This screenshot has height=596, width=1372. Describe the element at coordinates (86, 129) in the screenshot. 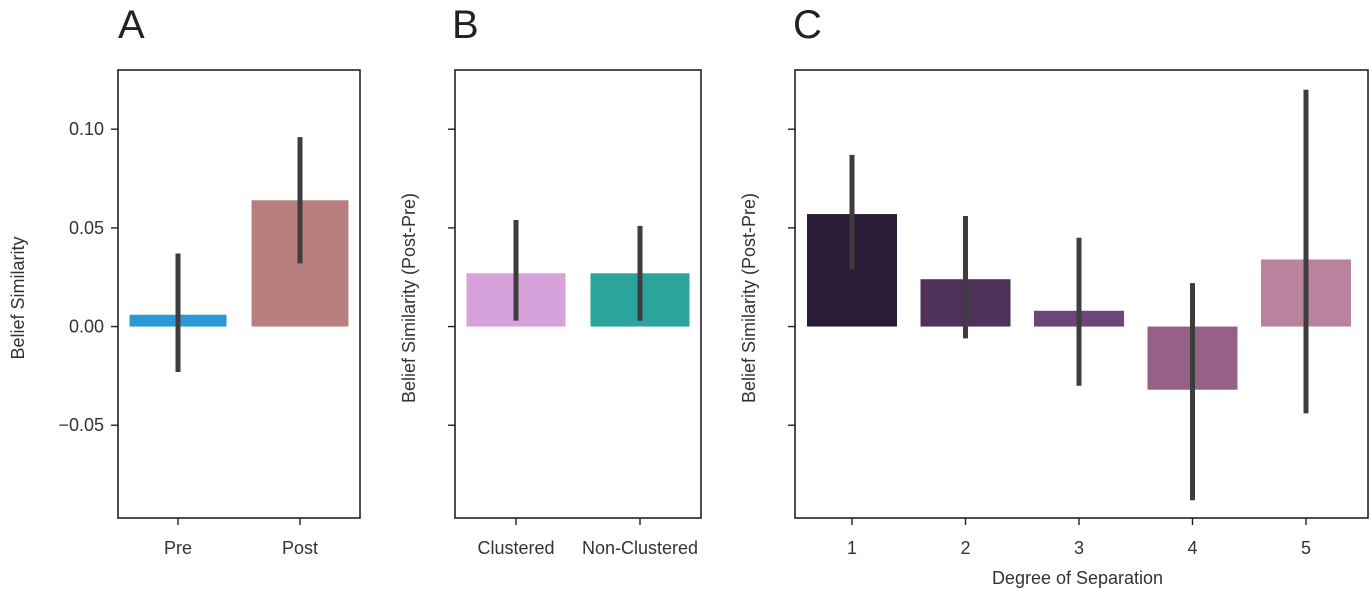

I see `y-tick-label: 0.10` at that location.